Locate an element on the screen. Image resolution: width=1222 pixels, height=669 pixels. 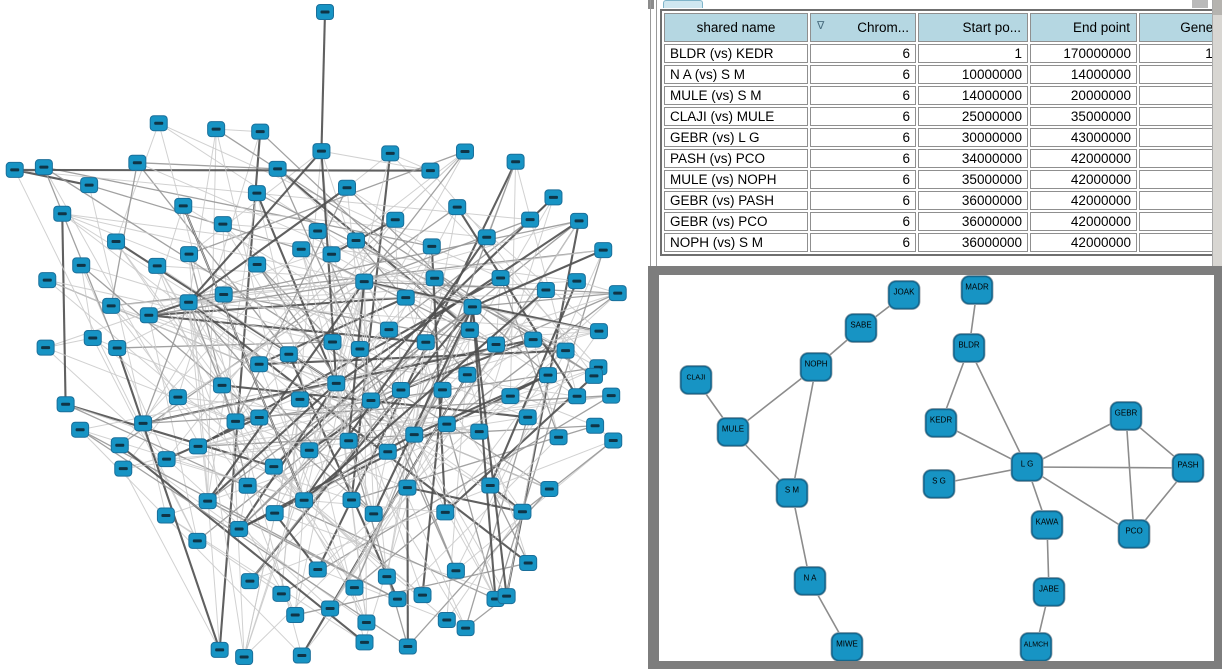
network-node: N A is located at coordinates (810, 581).